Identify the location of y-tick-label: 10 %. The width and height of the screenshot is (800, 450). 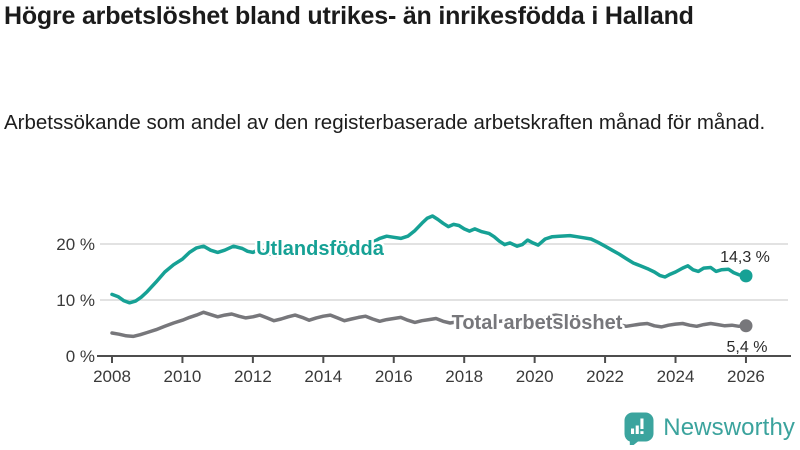
(75, 300).